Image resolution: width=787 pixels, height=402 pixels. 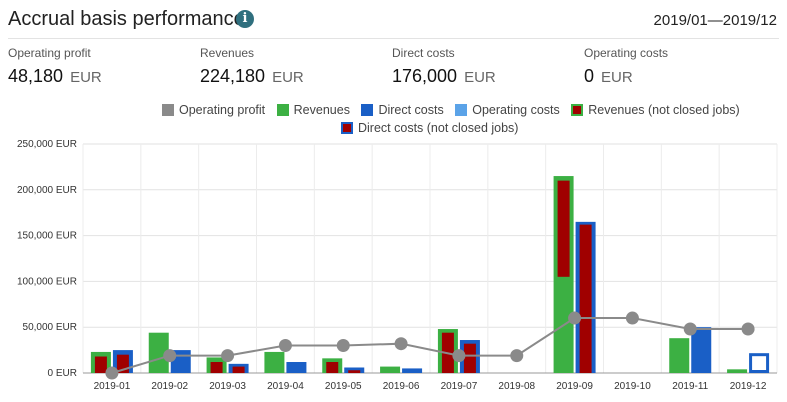 I want to click on y-tick-label: 0 EUR, so click(x=62, y=373).